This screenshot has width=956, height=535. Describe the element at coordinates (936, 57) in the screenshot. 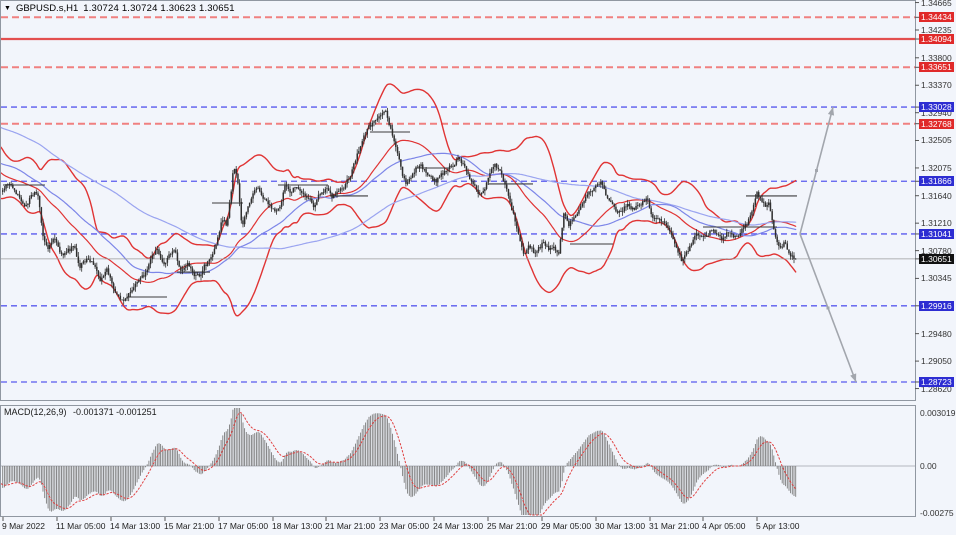

I see `price-tick-label: 1.33800` at that location.